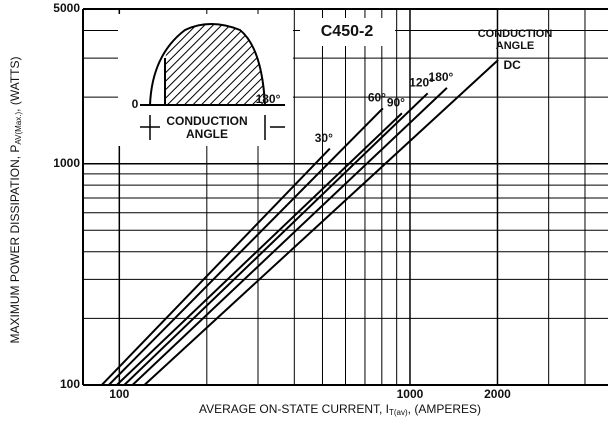 This screenshot has width=608, height=432. What do you see at coordinates (206, 121) in the screenshot?
I see `inset-label: CONDUCTION` at bounding box center [206, 121].